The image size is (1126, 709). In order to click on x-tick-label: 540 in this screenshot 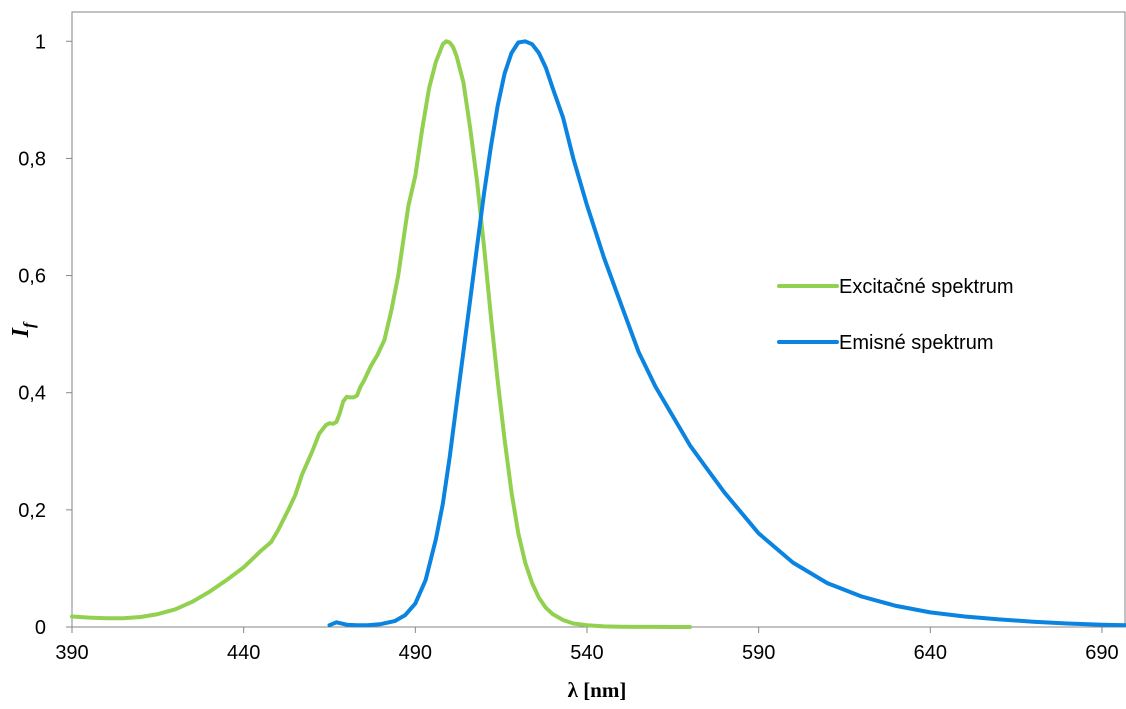, I will do `click(586, 653)`.